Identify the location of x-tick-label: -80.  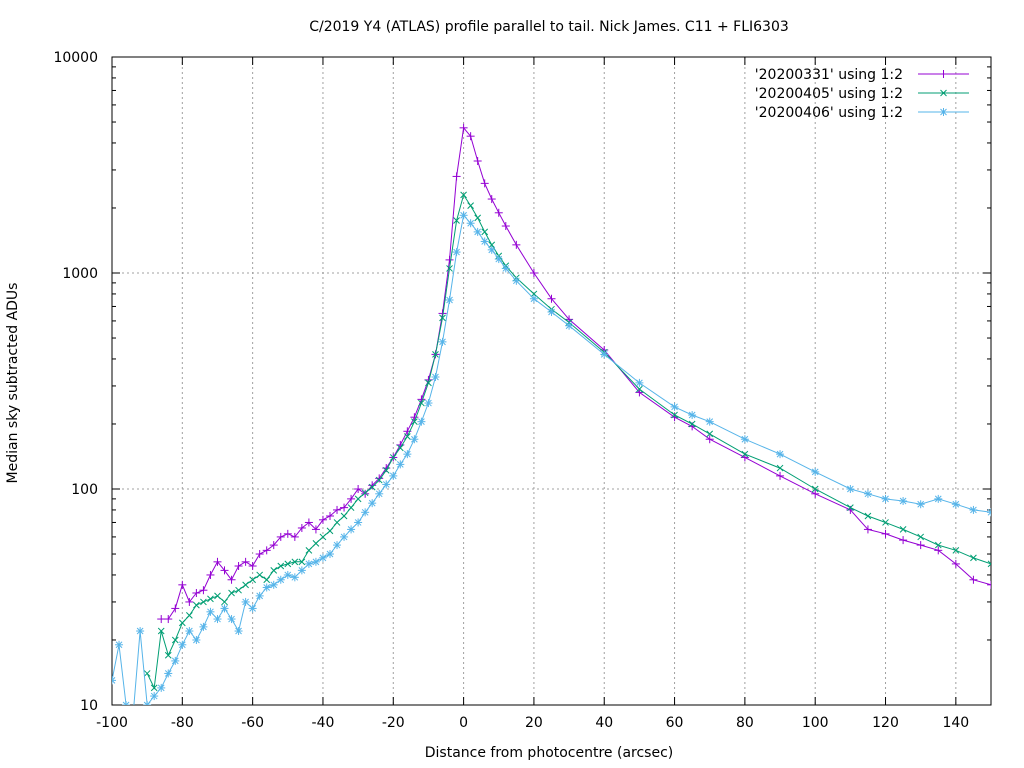
(182, 723).